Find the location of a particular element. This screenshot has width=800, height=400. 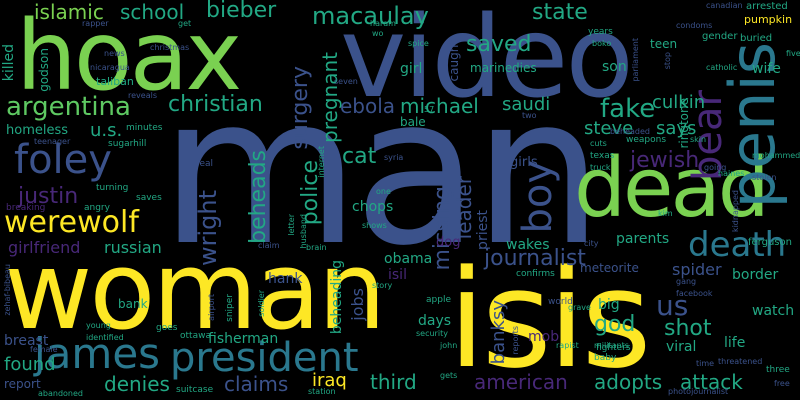

word-zehaf-bibeau: zehaf-bibeau is located at coordinates (7, 290).